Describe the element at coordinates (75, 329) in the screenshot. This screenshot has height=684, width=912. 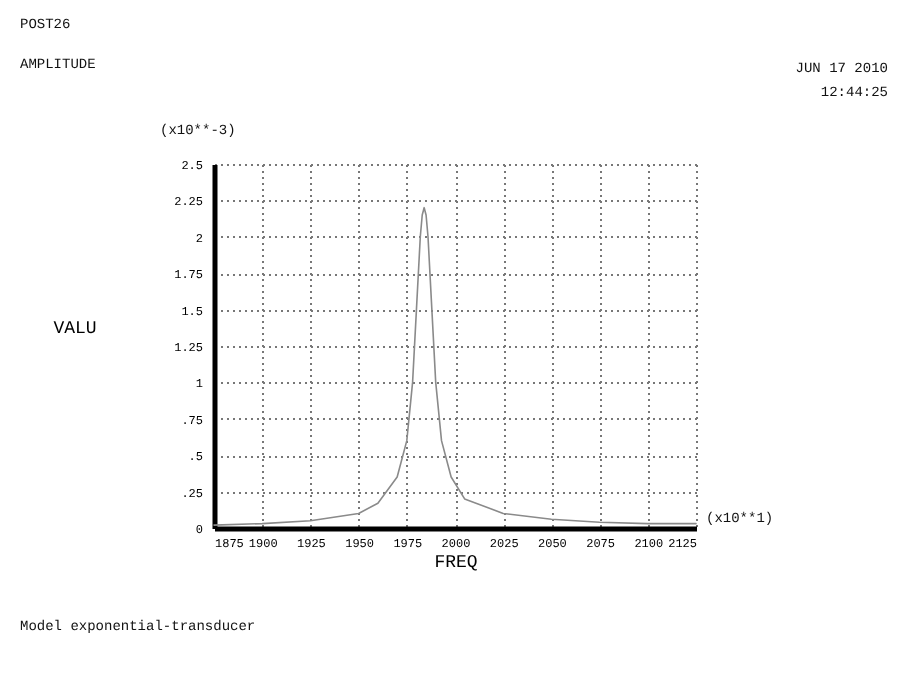
I see `y-axis-title: VALU` at that location.